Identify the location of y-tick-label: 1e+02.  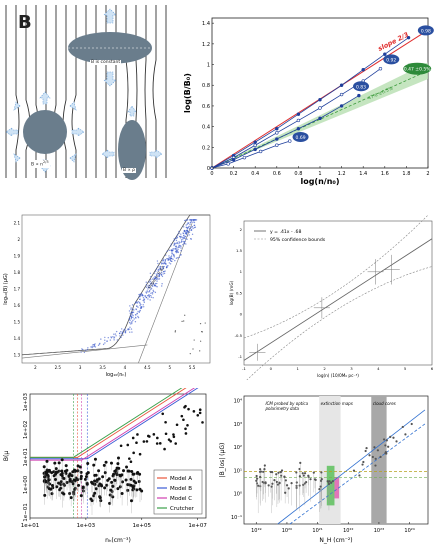
(26, 430).